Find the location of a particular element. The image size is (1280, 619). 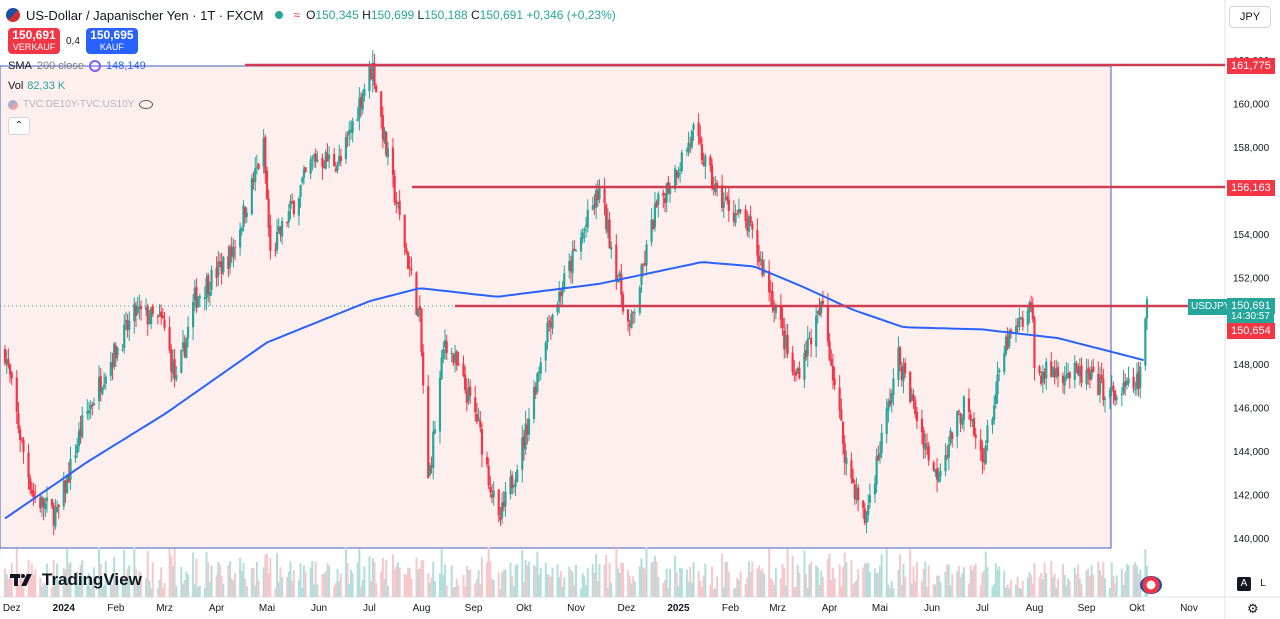

collapse-legend-button: ⌃ is located at coordinates (19, 126).